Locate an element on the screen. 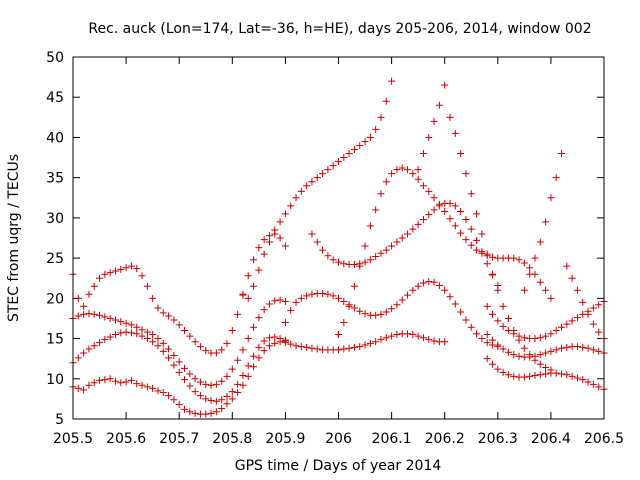 The image size is (640, 480). x-tick-label: 206.3 is located at coordinates (498, 439).